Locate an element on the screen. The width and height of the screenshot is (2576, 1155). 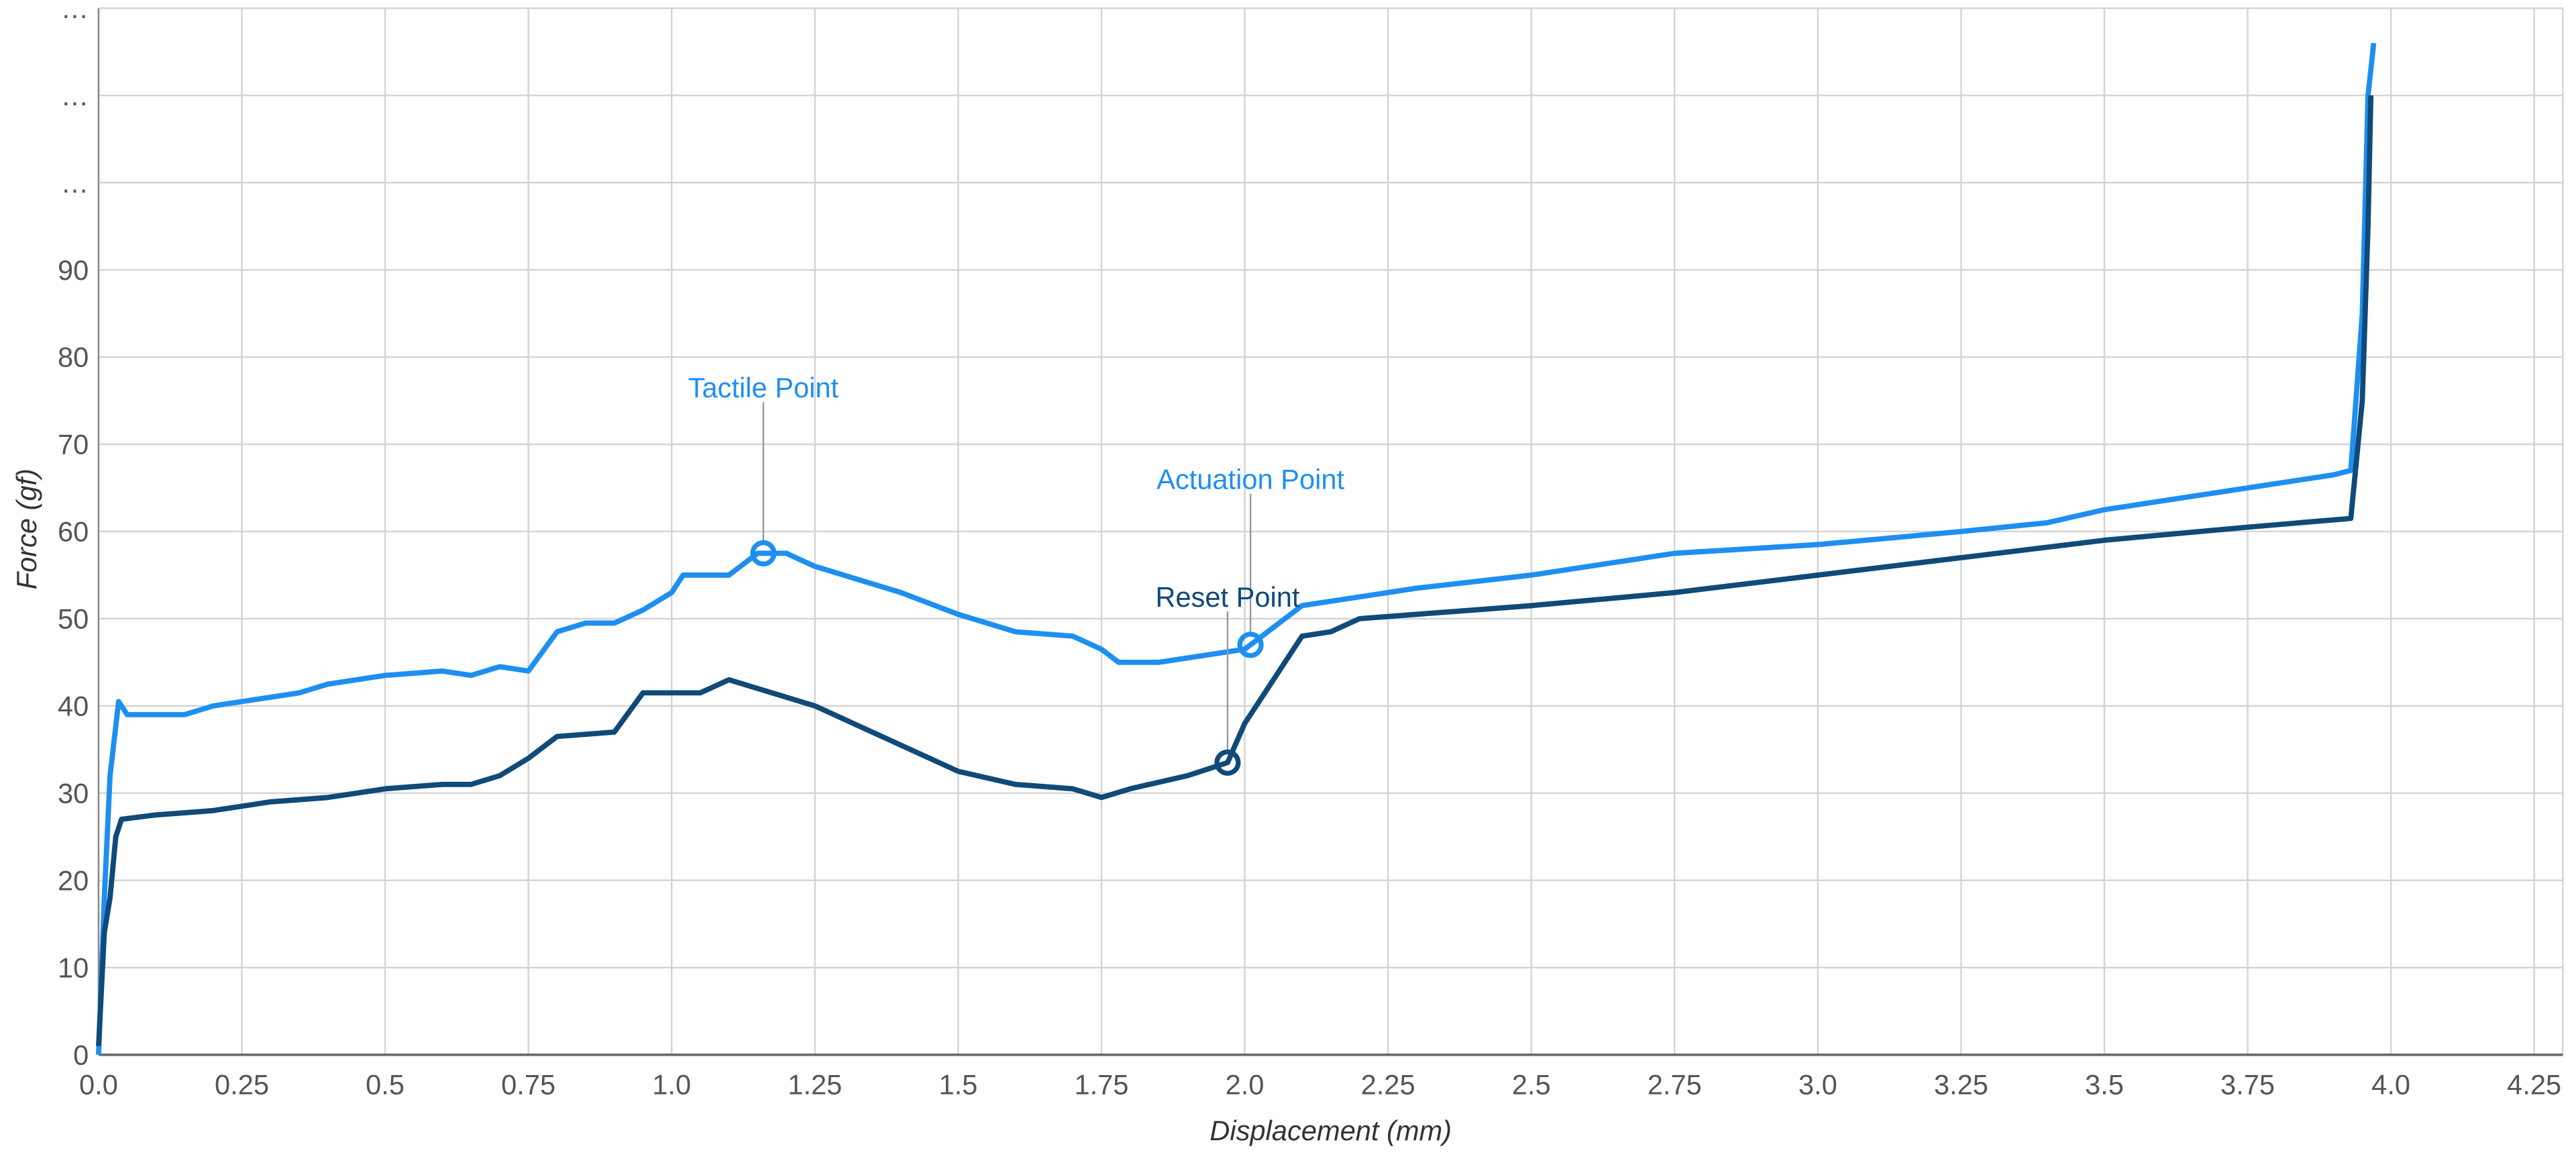
y-tick-label: 60 is located at coordinates (73, 532).